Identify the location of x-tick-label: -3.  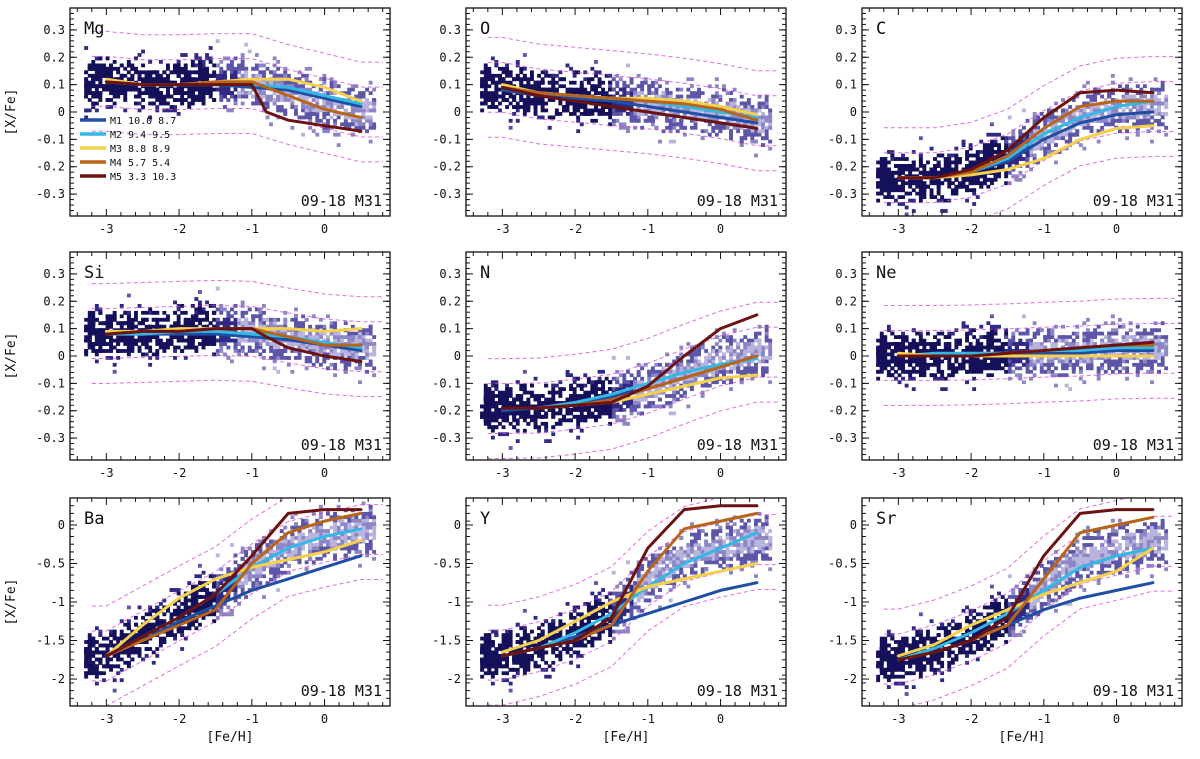
(106, 229).